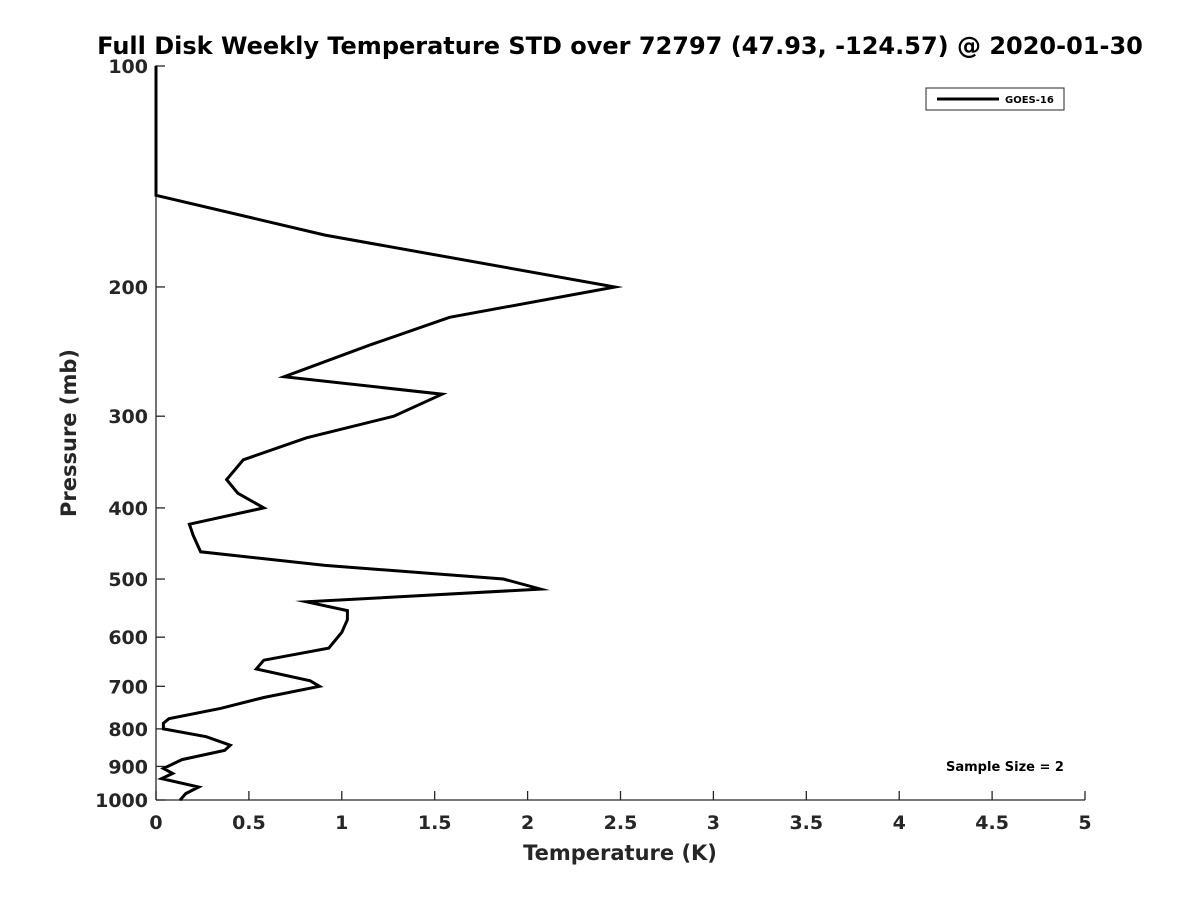 The image size is (1200, 900). Describe the element at coordinates (121, 801) in the screenshot. I see `y-tick-label: 1000` at that location.